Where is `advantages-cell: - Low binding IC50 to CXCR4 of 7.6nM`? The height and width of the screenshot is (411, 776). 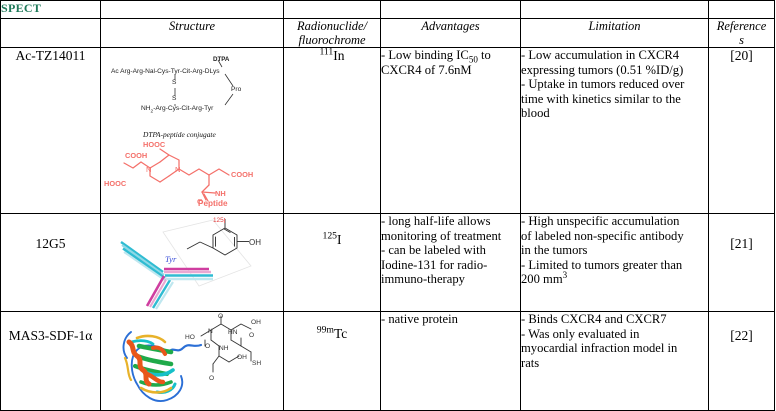 advantages-cell: - Low binding IC50 to CXCR4 of 7.6nM is located at coordinates (450, 130).